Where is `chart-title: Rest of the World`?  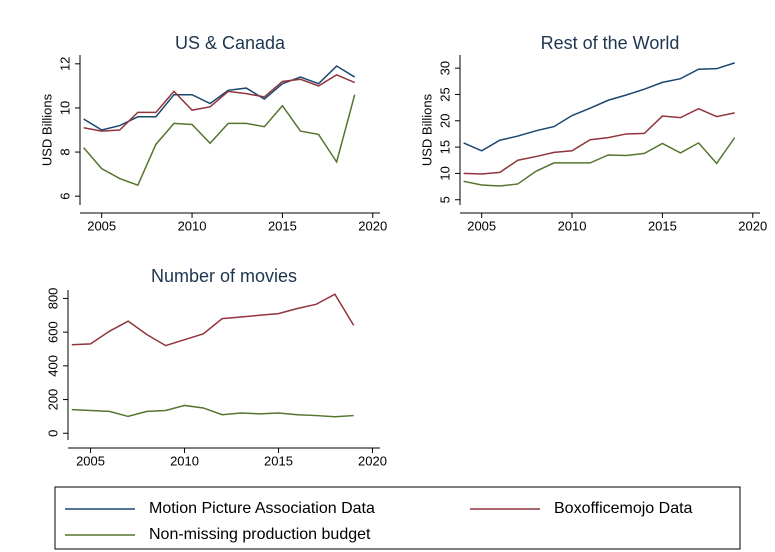
chart-title: Rest of the World is located at coordinates (610, 43).